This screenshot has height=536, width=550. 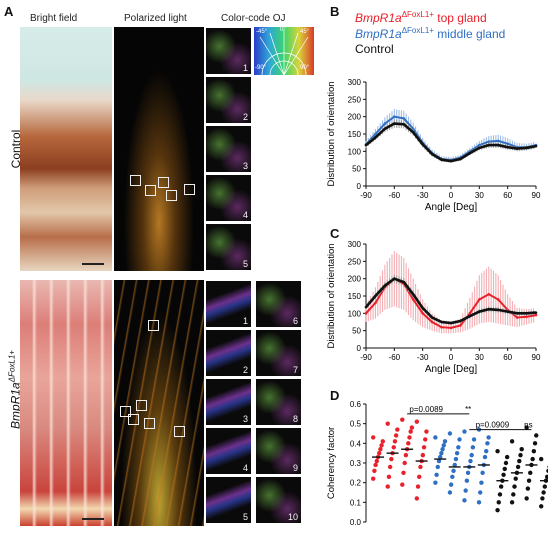 I want to click on oj-tile-mutant-10: 10, so click(x=278, y=500).